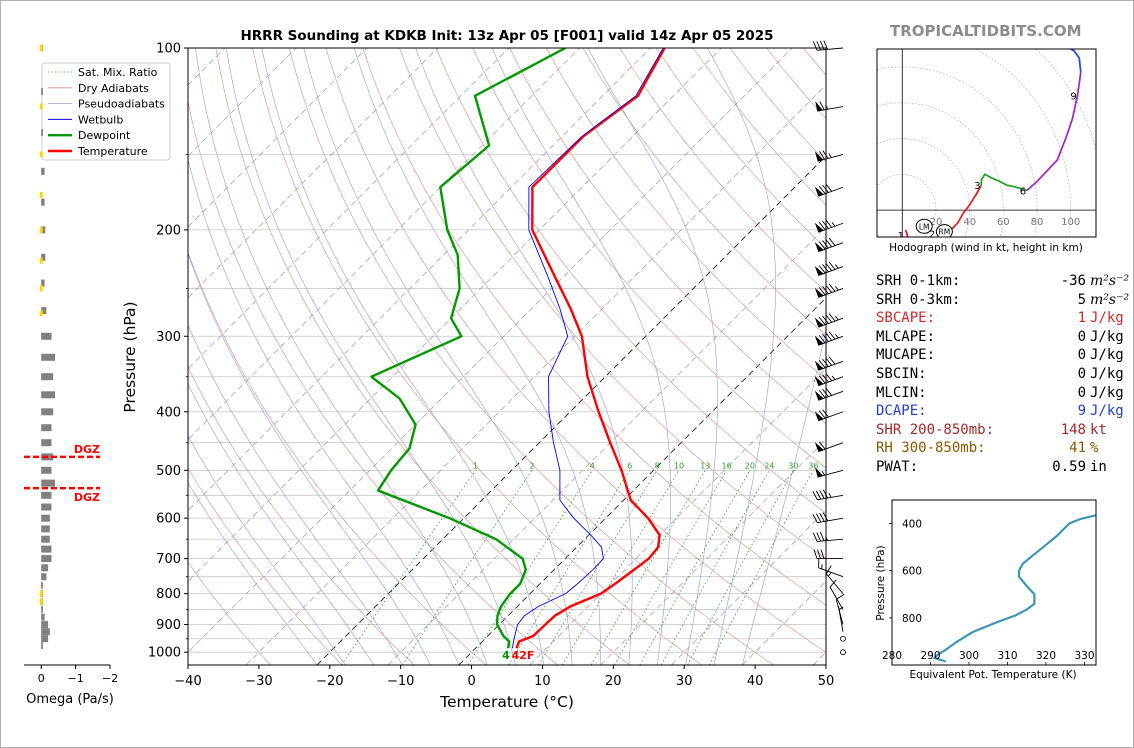 The height and width of the screenshot is (748, 1134). I want to click on storm-motion-rm: RM, so click(944, 230).